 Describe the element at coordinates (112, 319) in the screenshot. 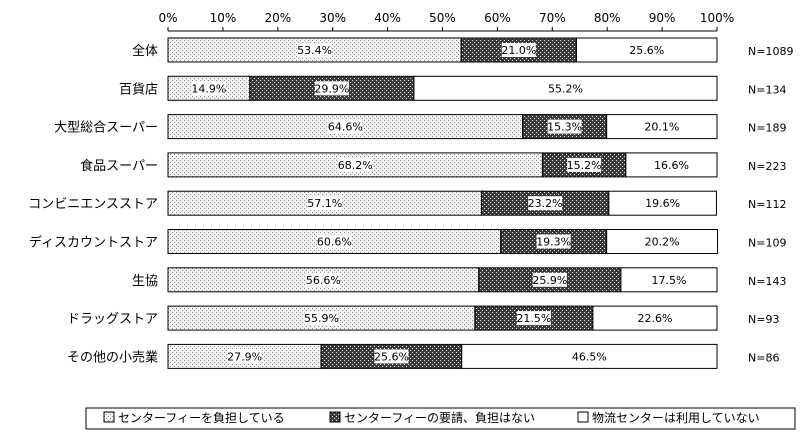

I see `category-label: ドラッグストア` at that location.